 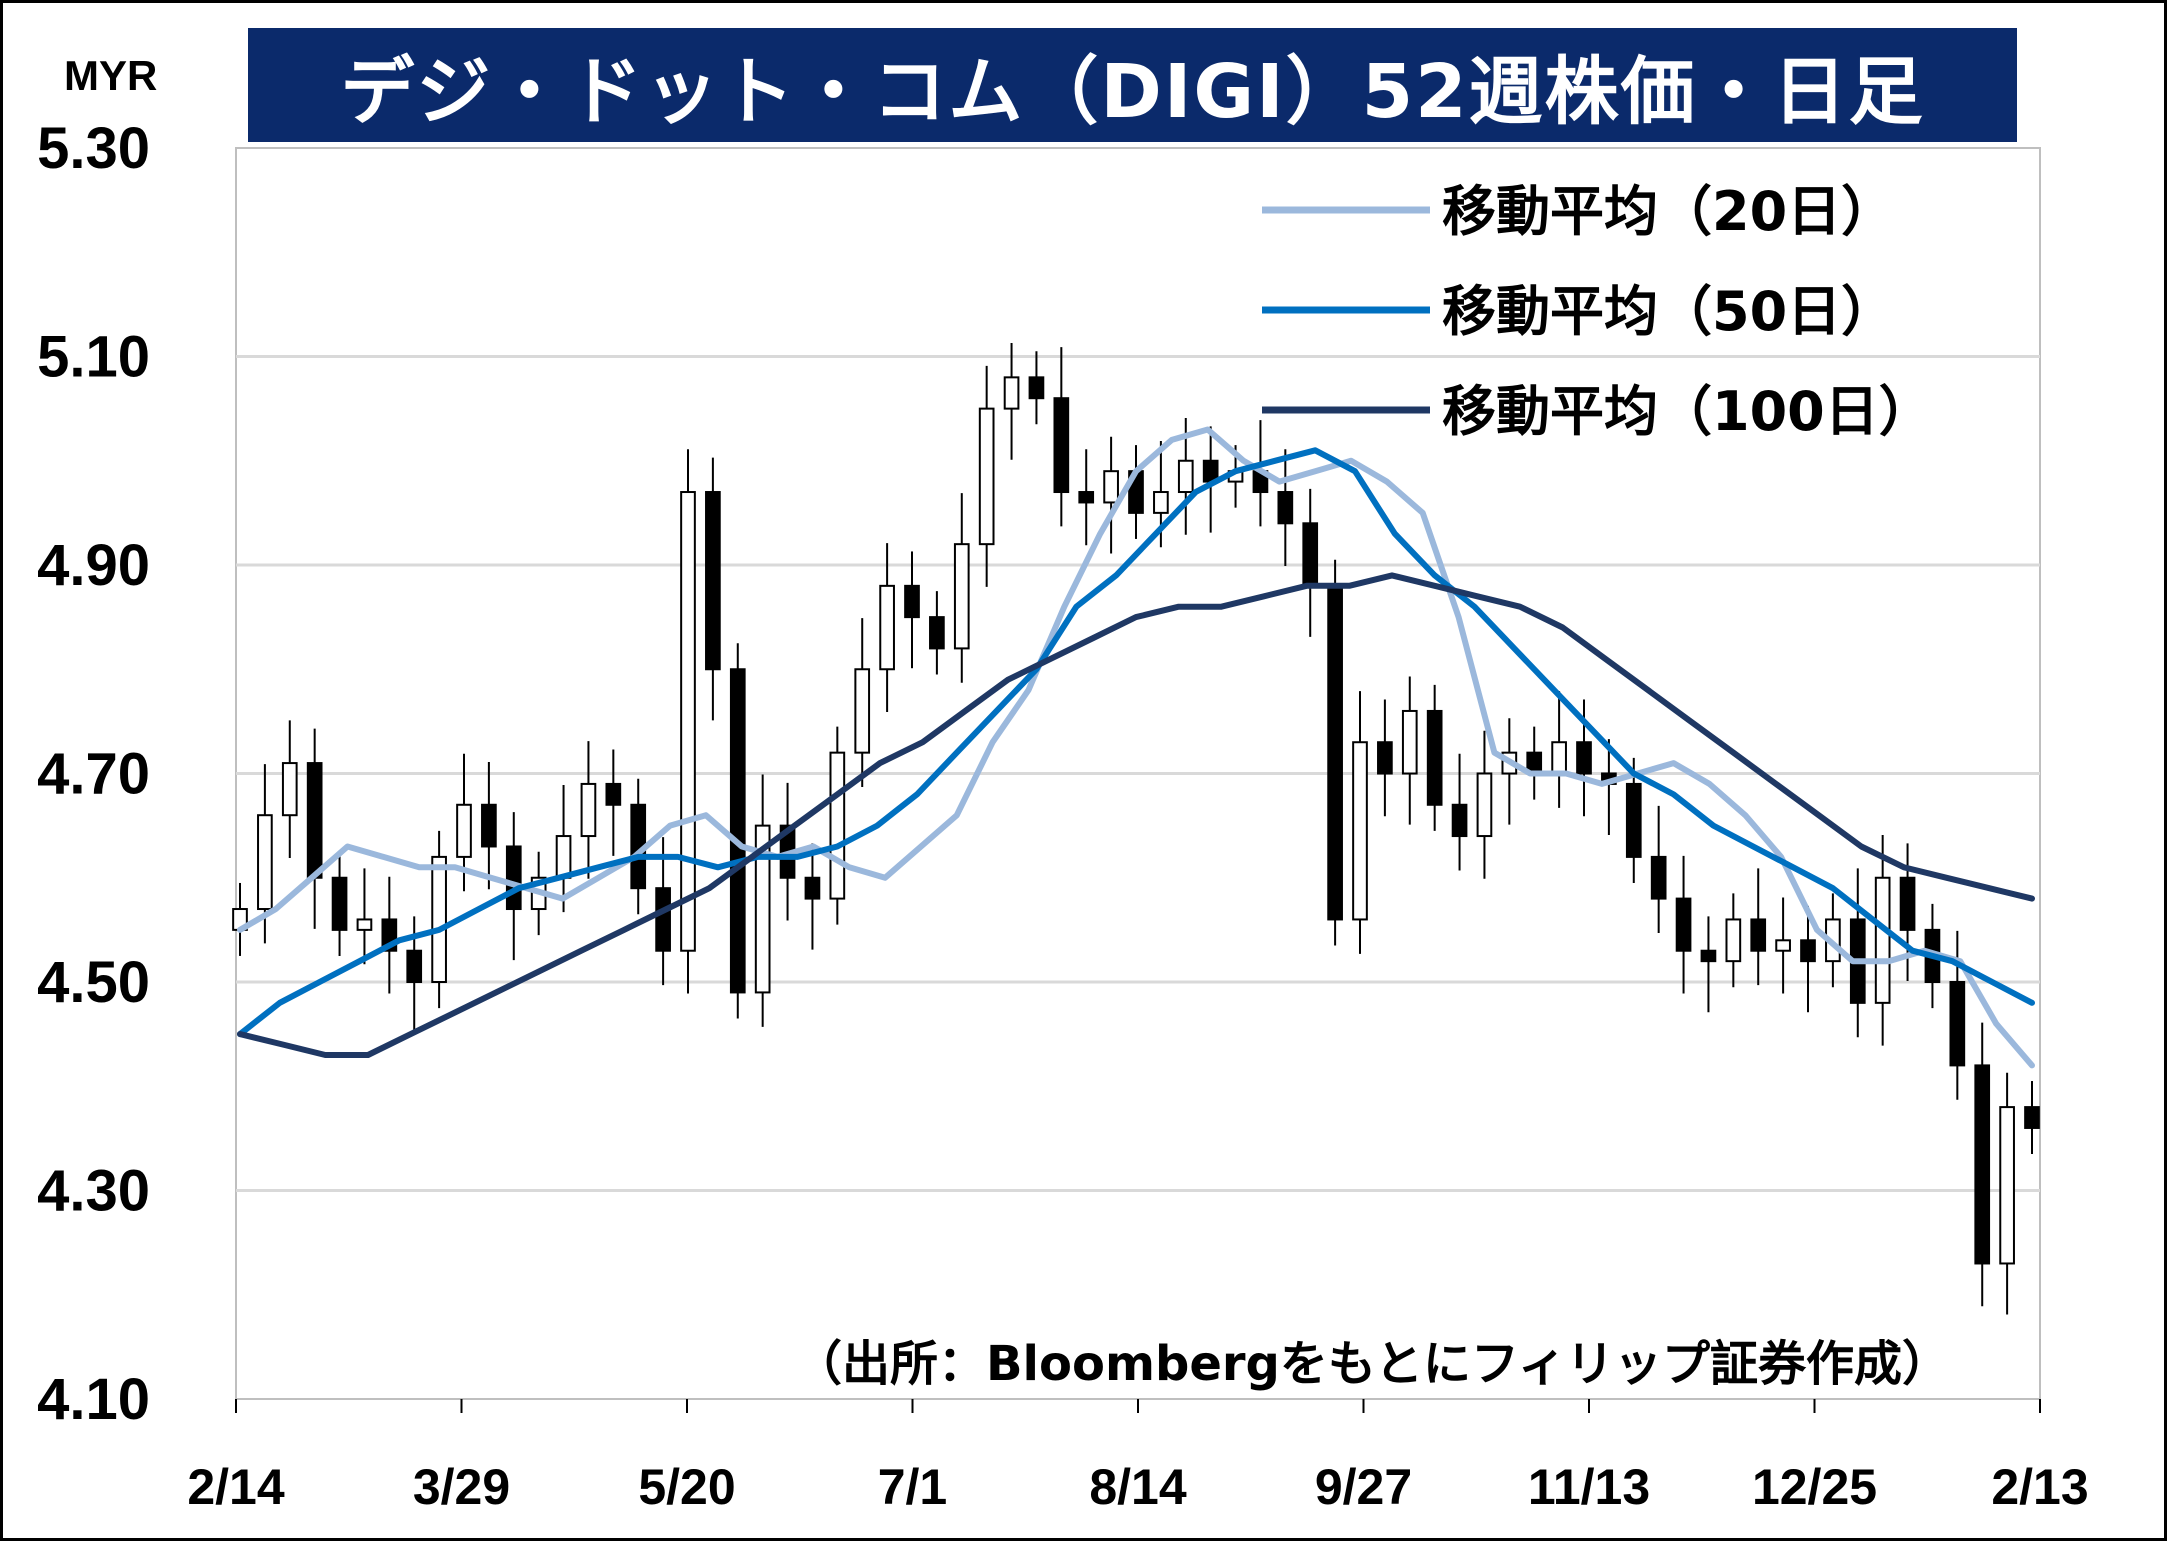 What do you see at coordinates (93, 148) in the screenshot?
I see `y-tick-label: 5.30` at bounding box center [93, 148].